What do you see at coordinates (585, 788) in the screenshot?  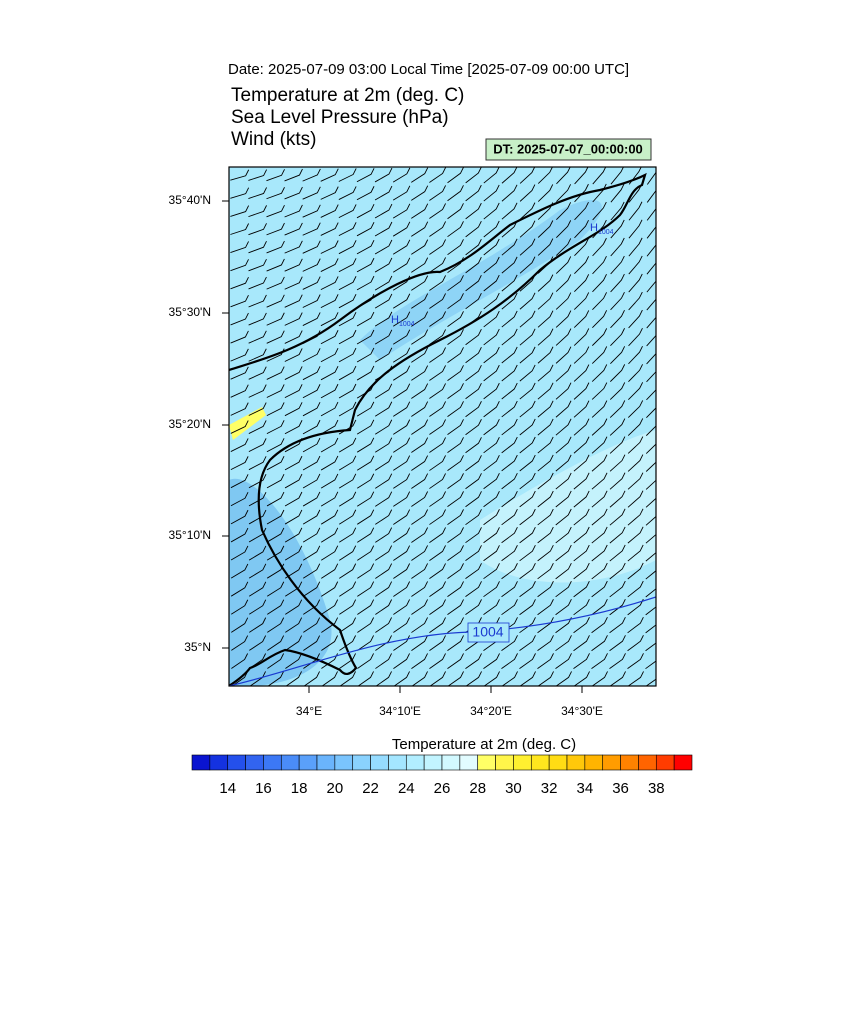 I see `colorbar-label: 34` at bounding box center [585, 788].